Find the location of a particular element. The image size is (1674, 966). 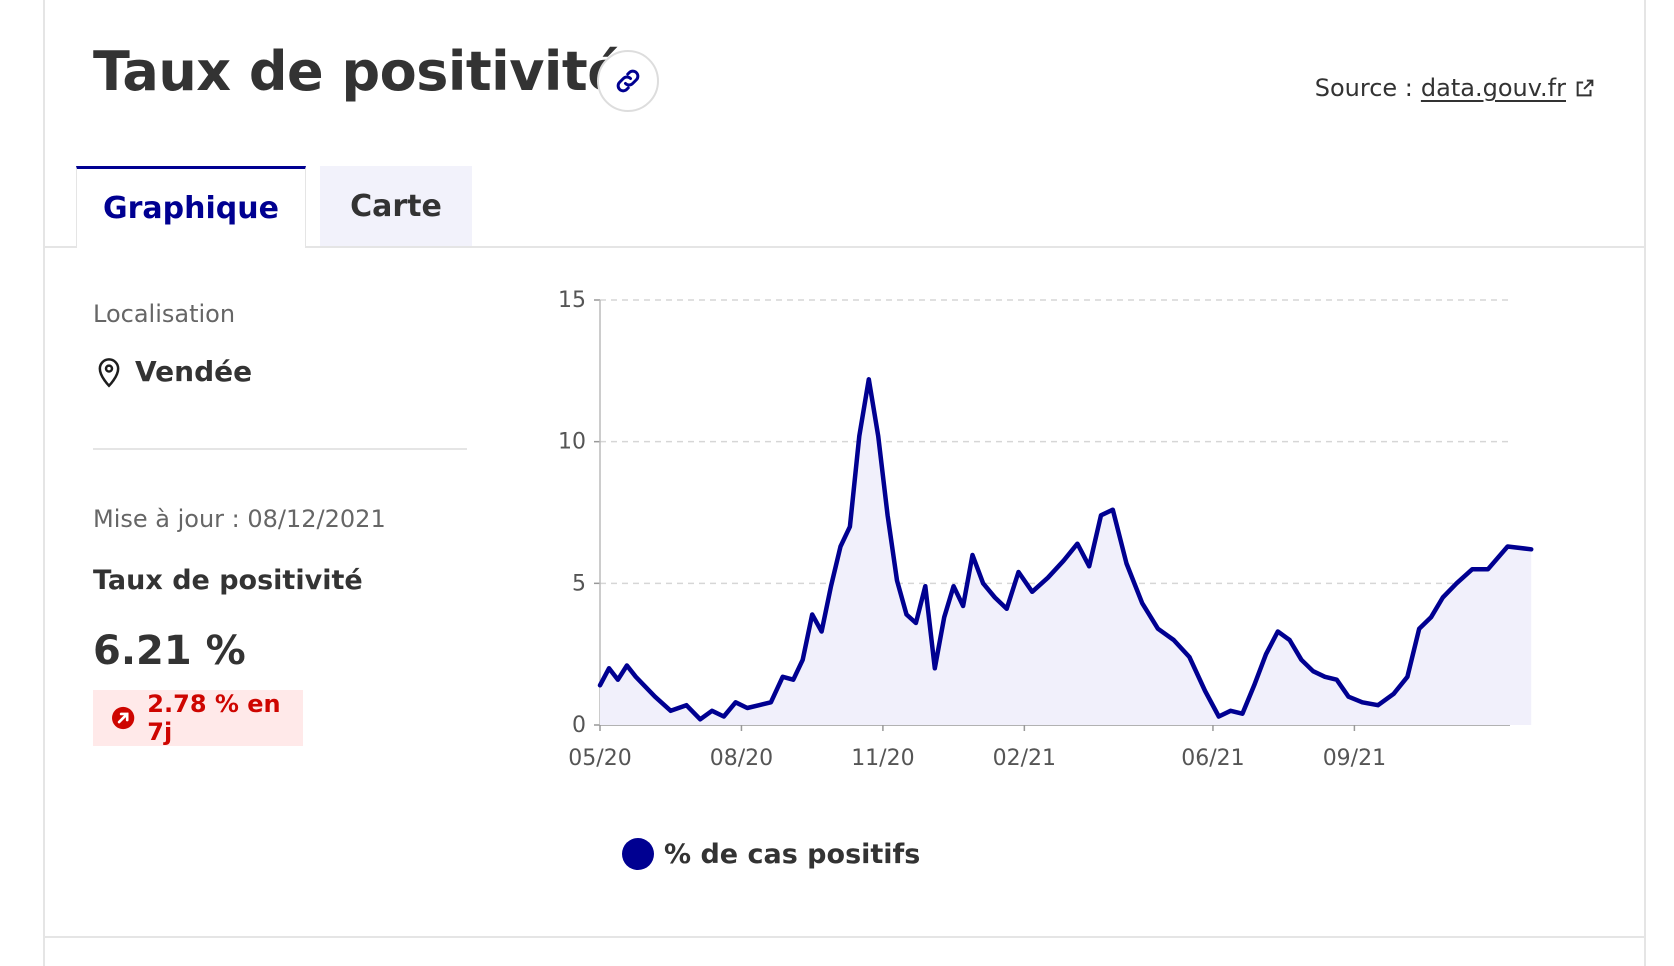

location: Vendée is located at coordinates (173, 371).